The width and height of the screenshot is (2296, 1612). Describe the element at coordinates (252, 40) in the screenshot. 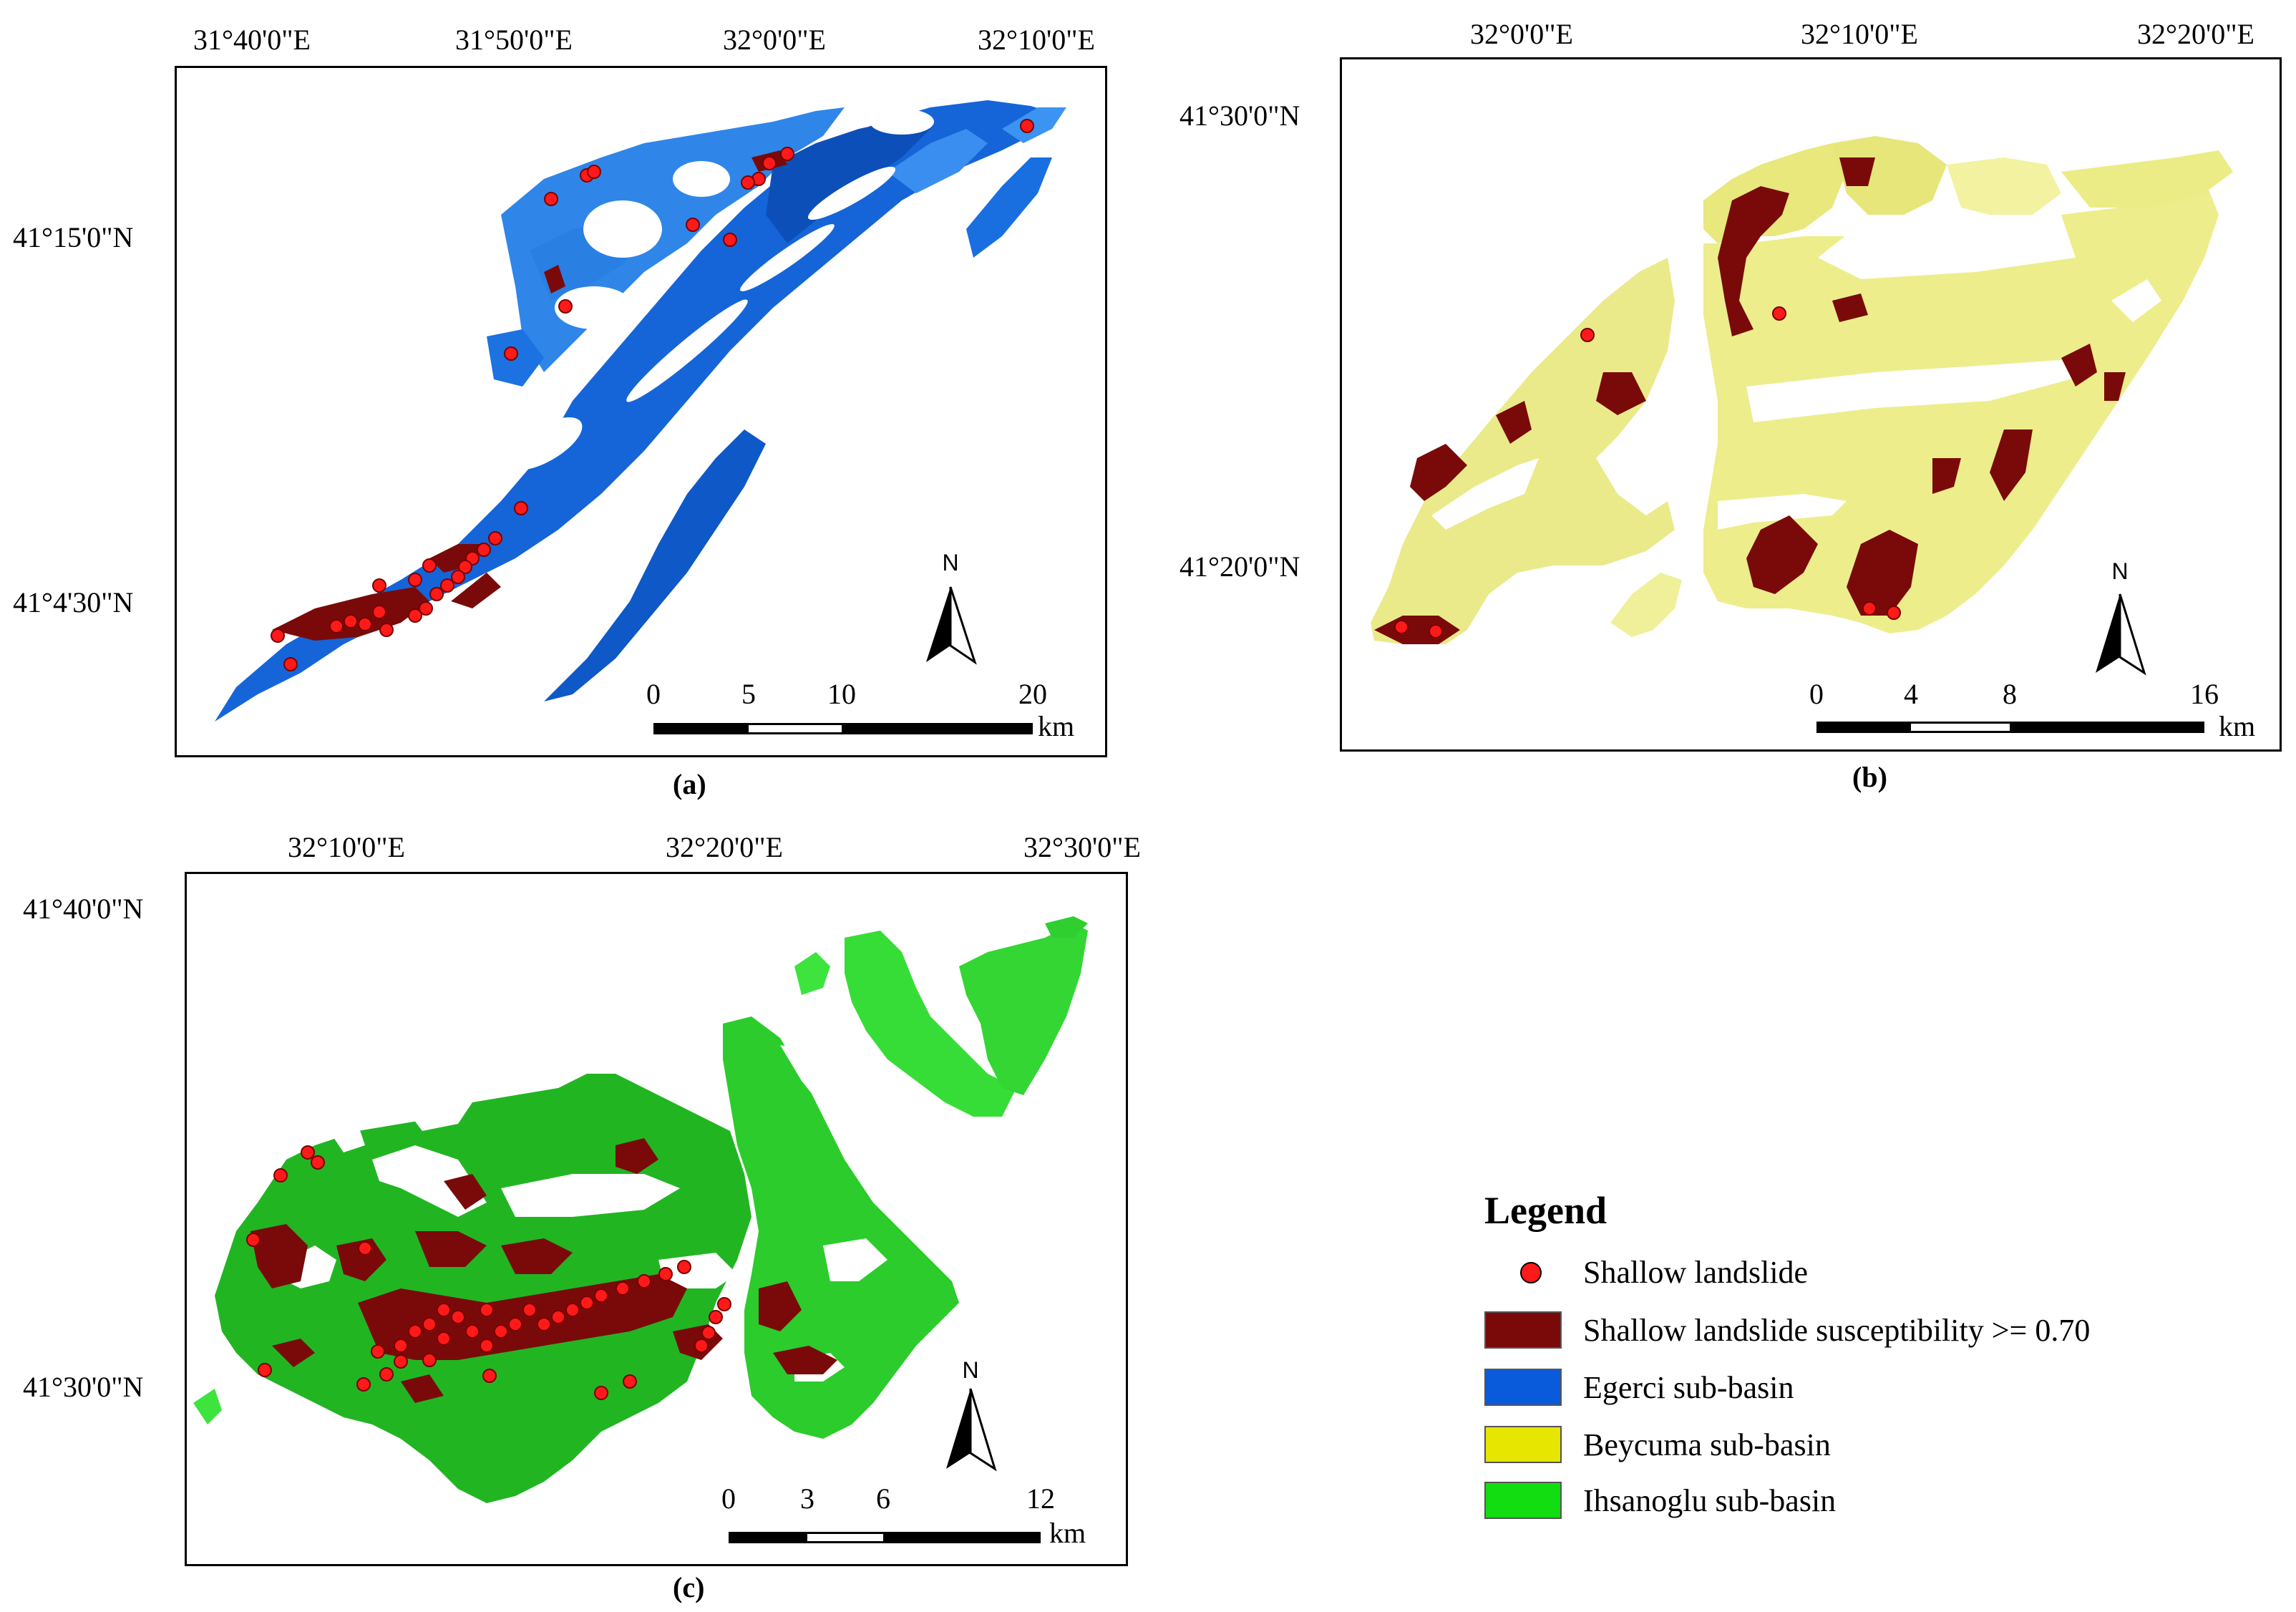

I see `panel-a-lon-label-1: 31°40'0"E` at that location.